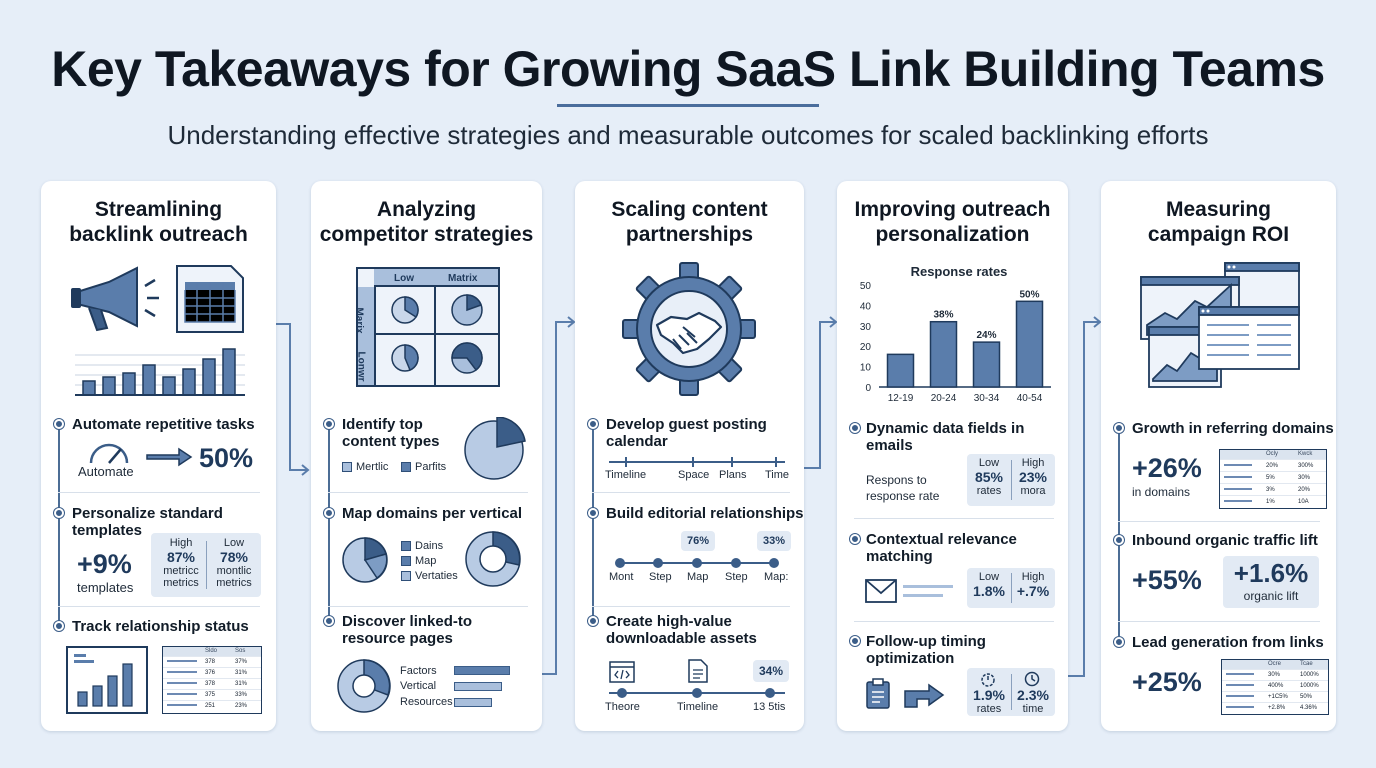 The width and height of the screenshot is (1376, 768). I want to click on section-heading: Growth in referring domains, so click(1233, 428).